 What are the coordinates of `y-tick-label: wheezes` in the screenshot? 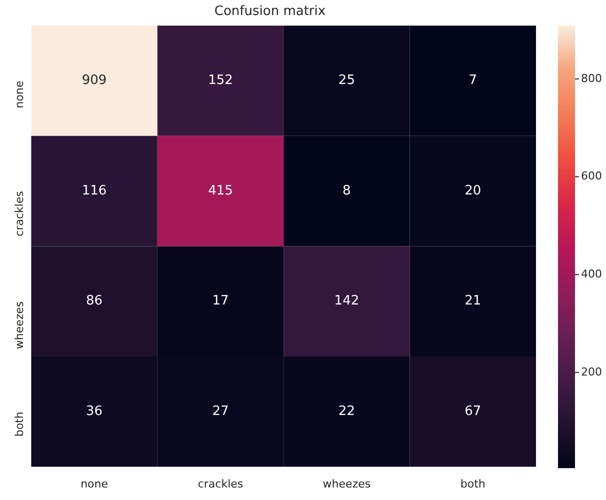 It's located at (19, 325).